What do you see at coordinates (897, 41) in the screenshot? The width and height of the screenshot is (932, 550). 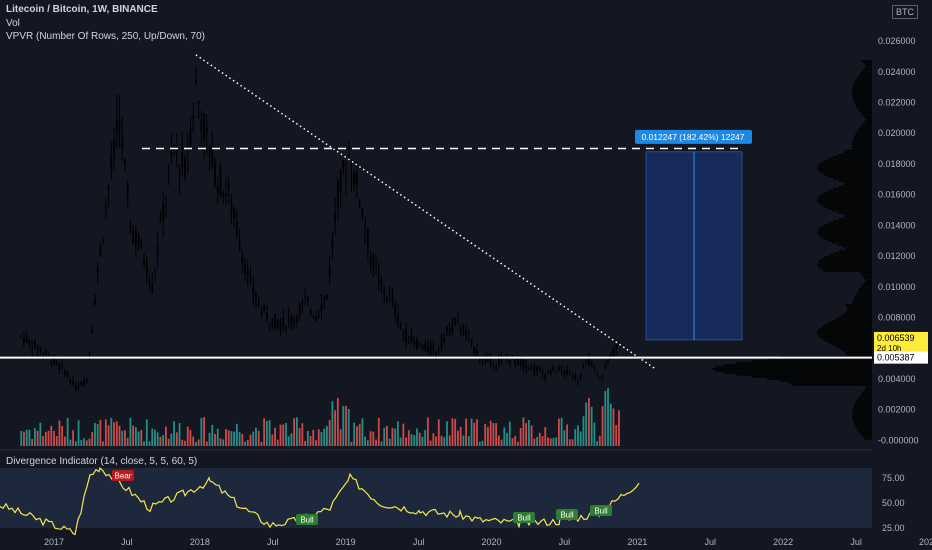 I see `y-tick-label: 0.026000` at bounding box center [897, 41].